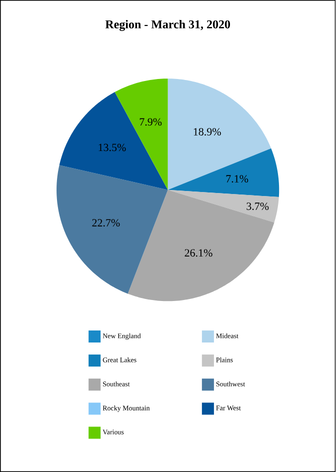 This screenshot has width=336, height=472. I want to click on data-label: 13.5%, so click(112, 148).